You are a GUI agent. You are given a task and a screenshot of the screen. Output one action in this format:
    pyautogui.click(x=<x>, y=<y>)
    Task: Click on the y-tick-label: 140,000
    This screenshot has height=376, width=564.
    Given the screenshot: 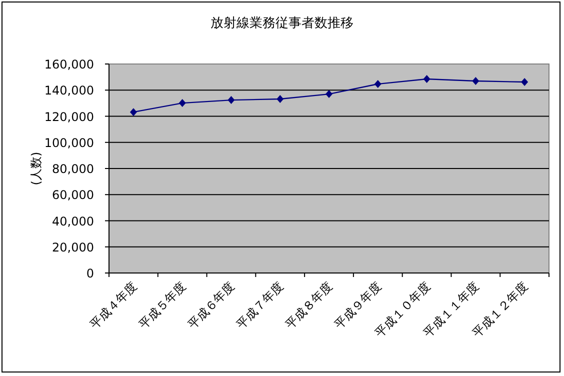 What is the action you would take?
    pyautogui.click(x=69, y=91)
    